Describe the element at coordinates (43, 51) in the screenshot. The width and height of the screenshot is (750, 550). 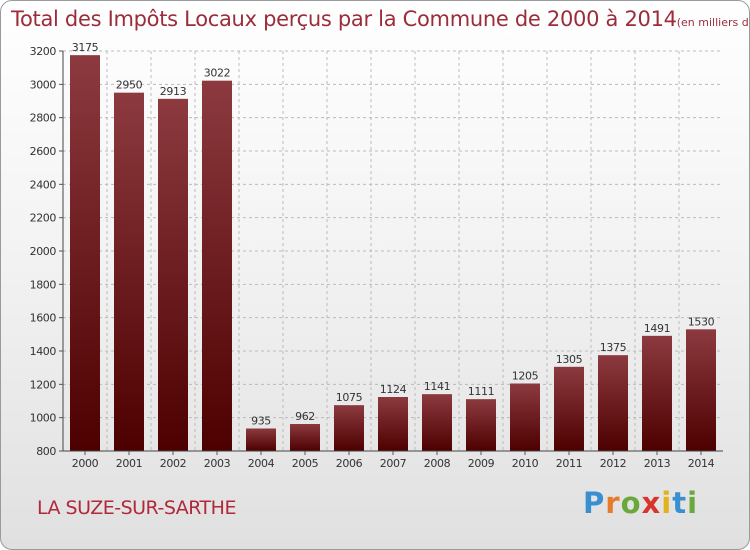
I see `y-tick-label: 3200` at that location.